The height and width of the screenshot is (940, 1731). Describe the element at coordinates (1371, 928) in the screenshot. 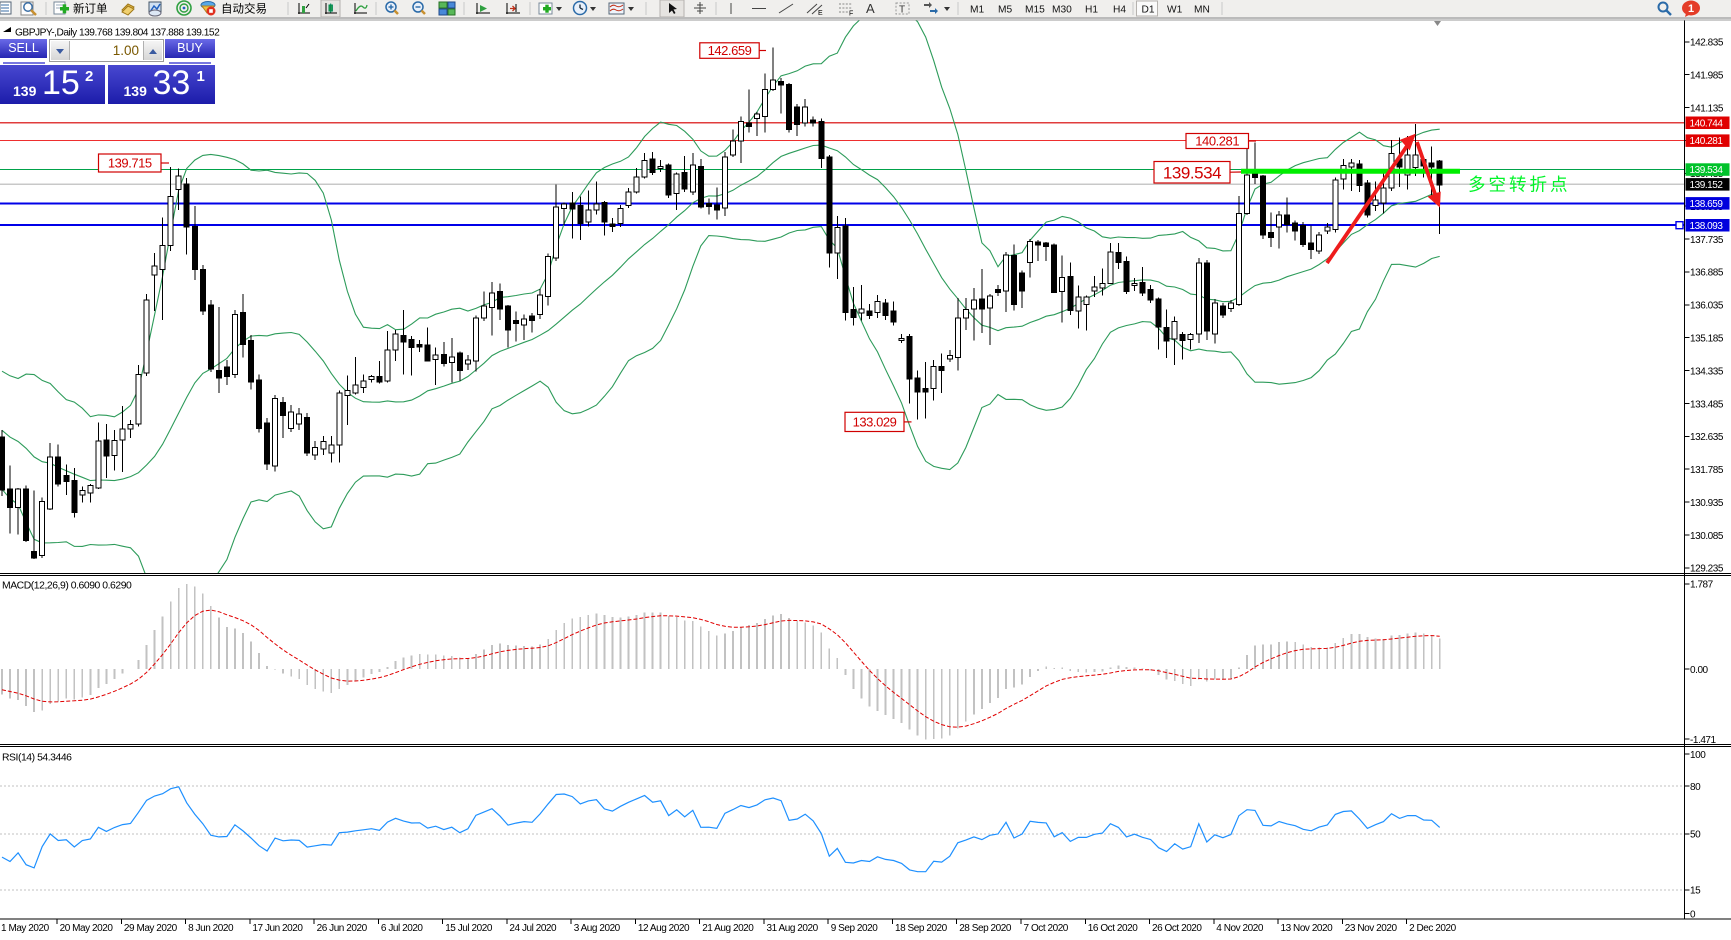

I see `svg-text: 23 Nov 2020` at that location.